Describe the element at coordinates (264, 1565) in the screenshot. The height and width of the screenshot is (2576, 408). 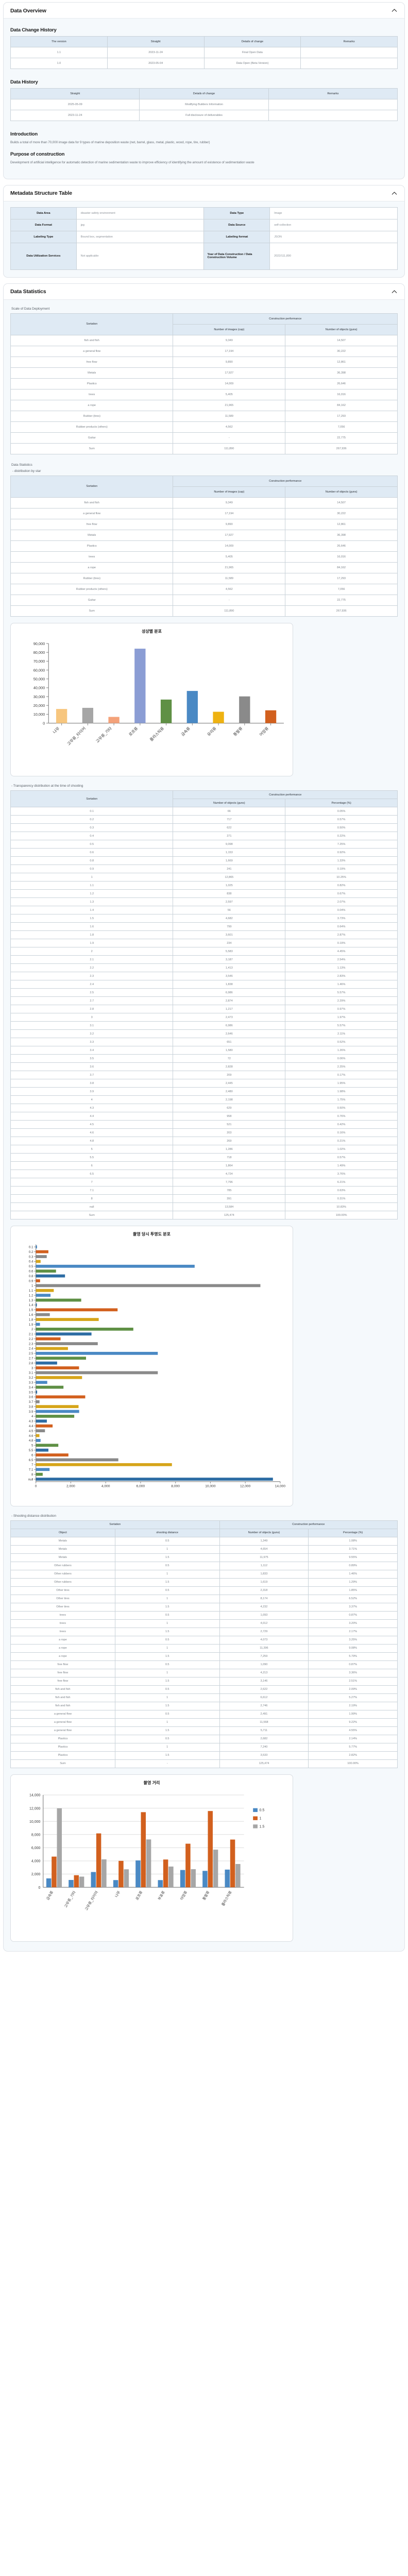
I see `table-cell: 1,112` at that location.